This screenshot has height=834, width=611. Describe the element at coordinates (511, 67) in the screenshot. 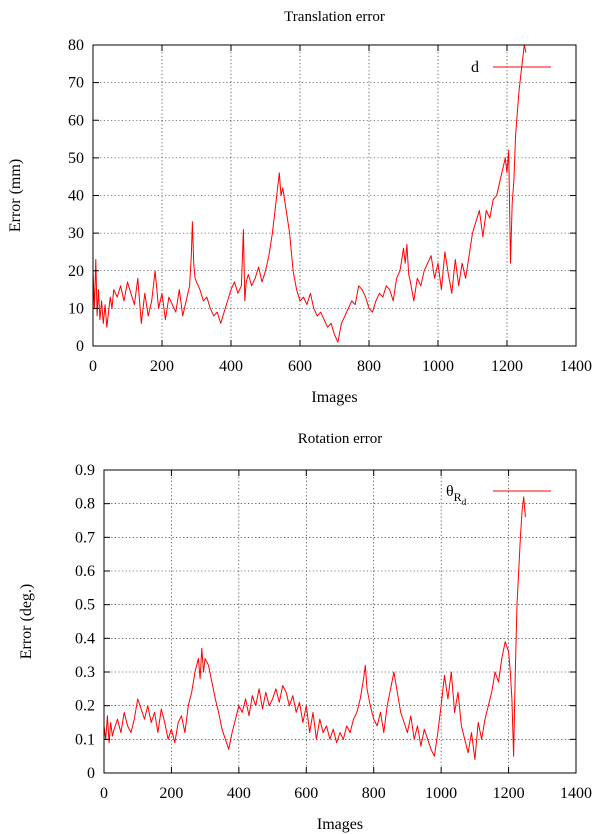

I see `legend: d` at that location.